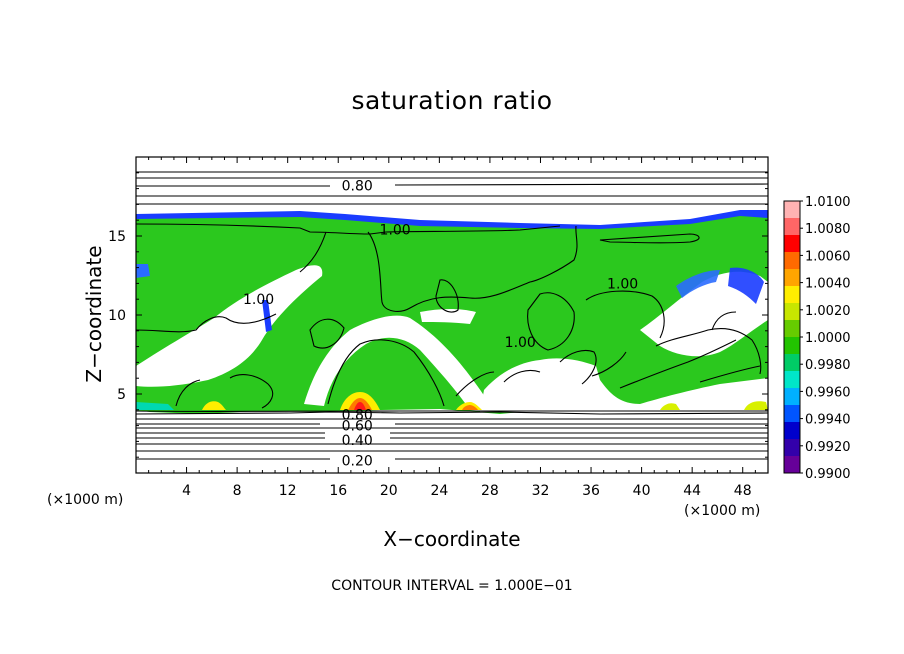 This screenshot has height=654, width=904. What do you see at coordinates (722, 511) in the screenshot?
I see `x-unit-label-right: (×1000 m)` at bounding box center [722, 511].